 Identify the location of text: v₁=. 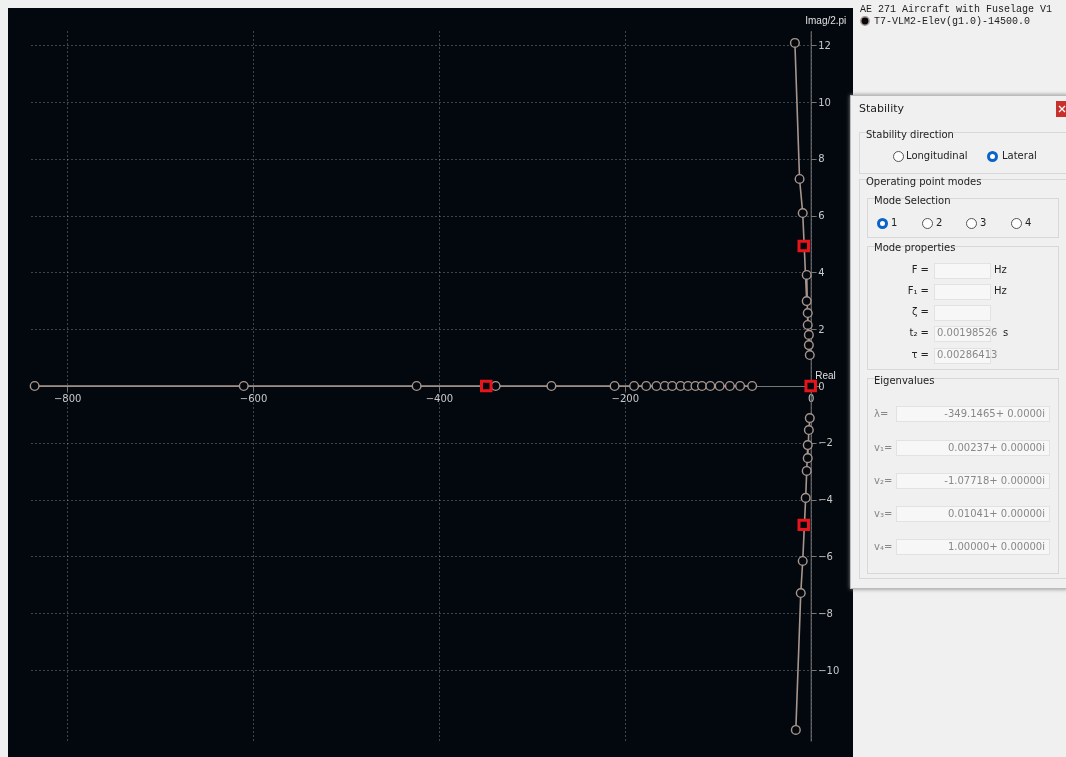
(883, 448).